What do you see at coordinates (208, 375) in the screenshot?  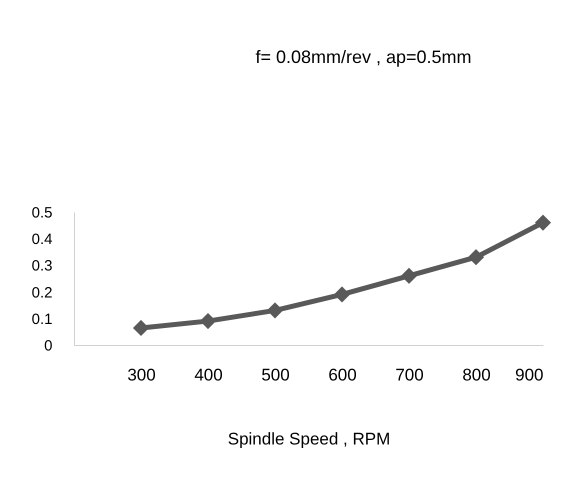 I see `x-tick-label: 400` at bounding box center [208, 375].